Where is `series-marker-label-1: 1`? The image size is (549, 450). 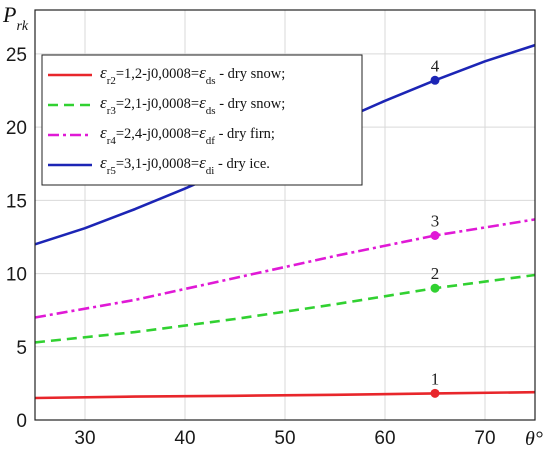
series-marker-label-1: 1 is located at coordinates (435, 378).